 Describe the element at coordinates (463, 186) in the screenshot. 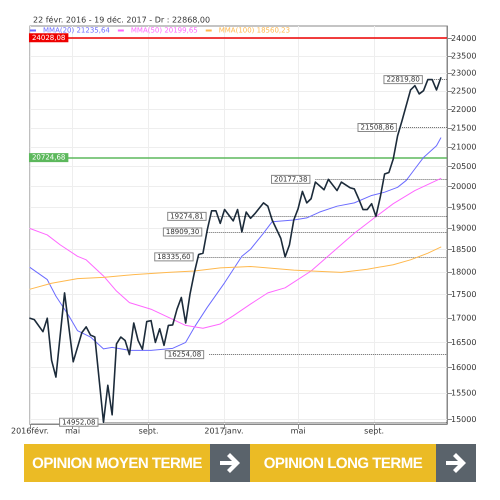

I see `y-tick-label: 20000` at that location.